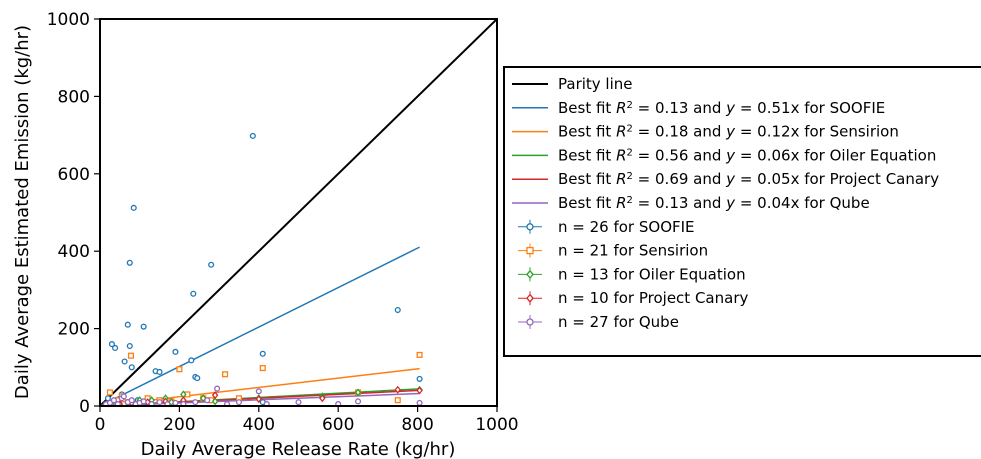 This screenshot has height=459, width=981. Describe the element at coordinates (259, 425) in the screenshot. I see `x-tick-label: 400` at that location.